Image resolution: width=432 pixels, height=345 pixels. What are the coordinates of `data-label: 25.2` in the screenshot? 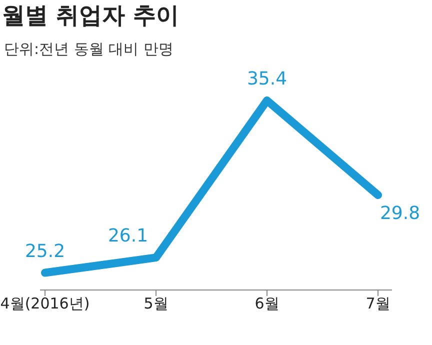 It's located at (45, 251).